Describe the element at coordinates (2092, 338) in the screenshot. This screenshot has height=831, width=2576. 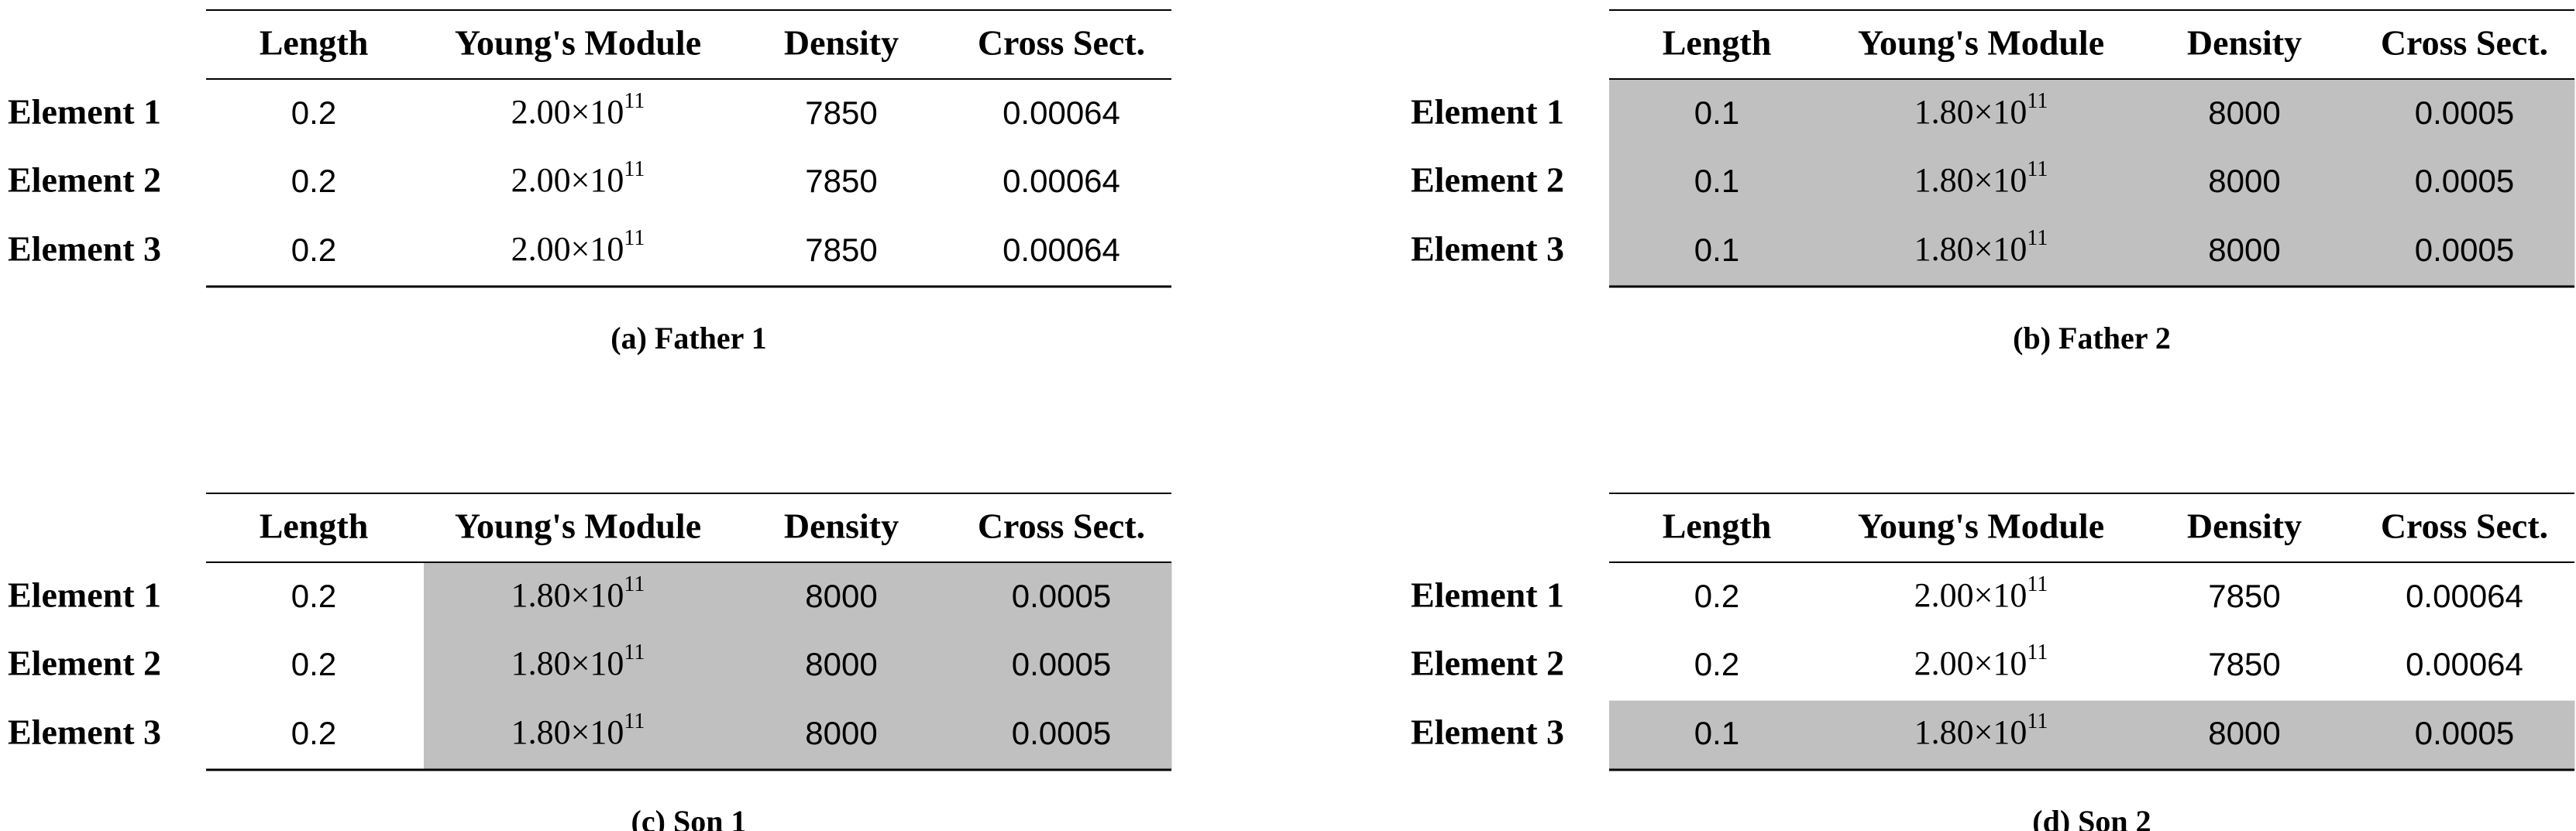
I see `caption: (b) Father 2` at that location.